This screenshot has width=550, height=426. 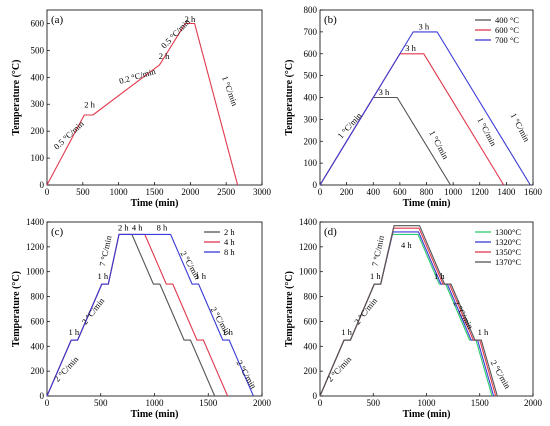 I want to click on x-tick-label: 2500, so click(x=226, y=192).